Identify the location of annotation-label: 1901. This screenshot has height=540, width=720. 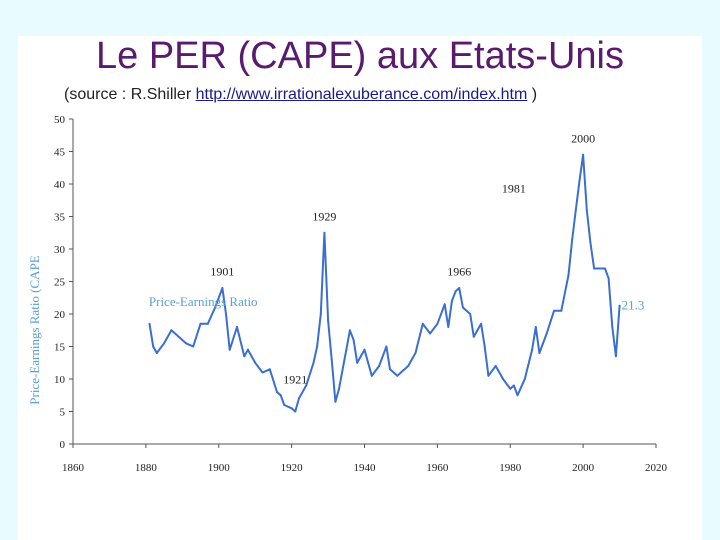
(222, 272).